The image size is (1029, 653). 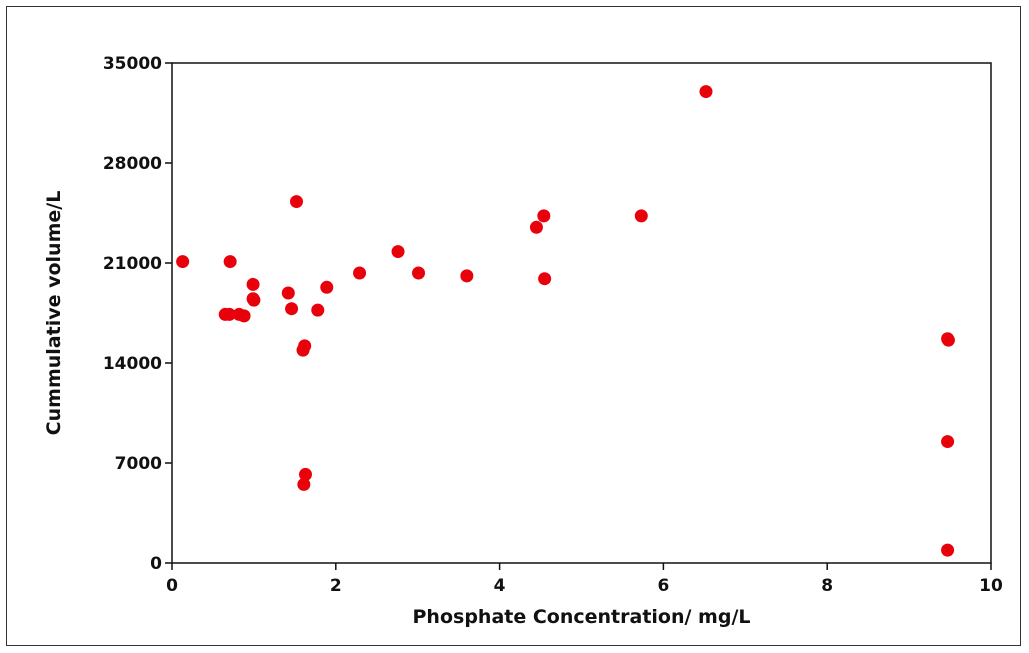 I want to click on x-tick-label: 8, so click(x=827, y=586).